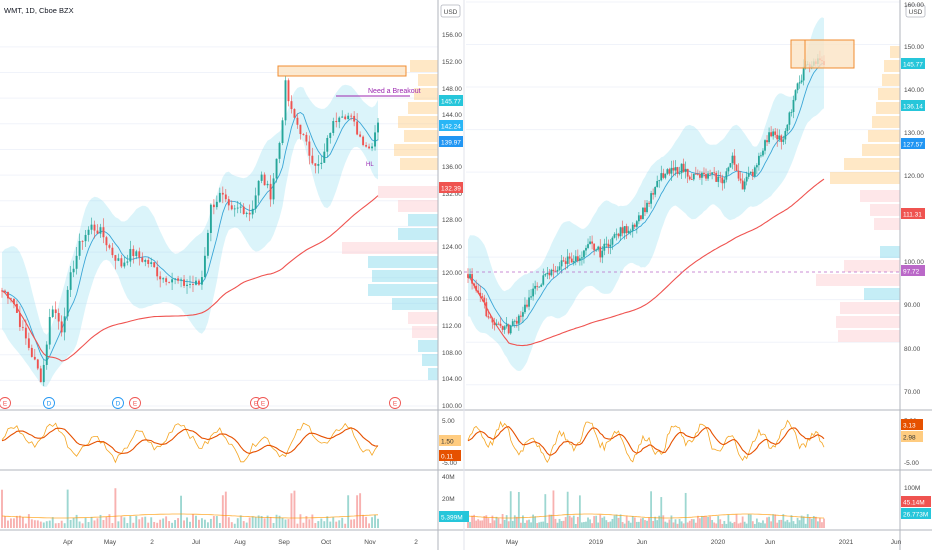 This screenshot has width=932, height=555. Describe the element at coordinates (190, 508) in the screenshot. I see `left-volume` at that location.